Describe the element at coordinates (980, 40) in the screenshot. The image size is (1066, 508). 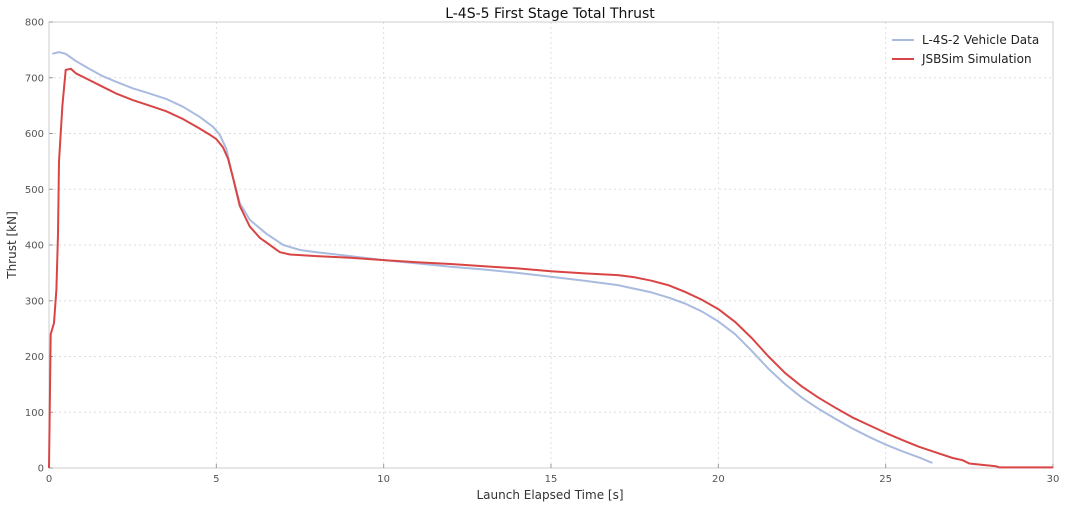
I see `legend-label-vehicle-data: L-4S-2 Vehicle Data` at that location.